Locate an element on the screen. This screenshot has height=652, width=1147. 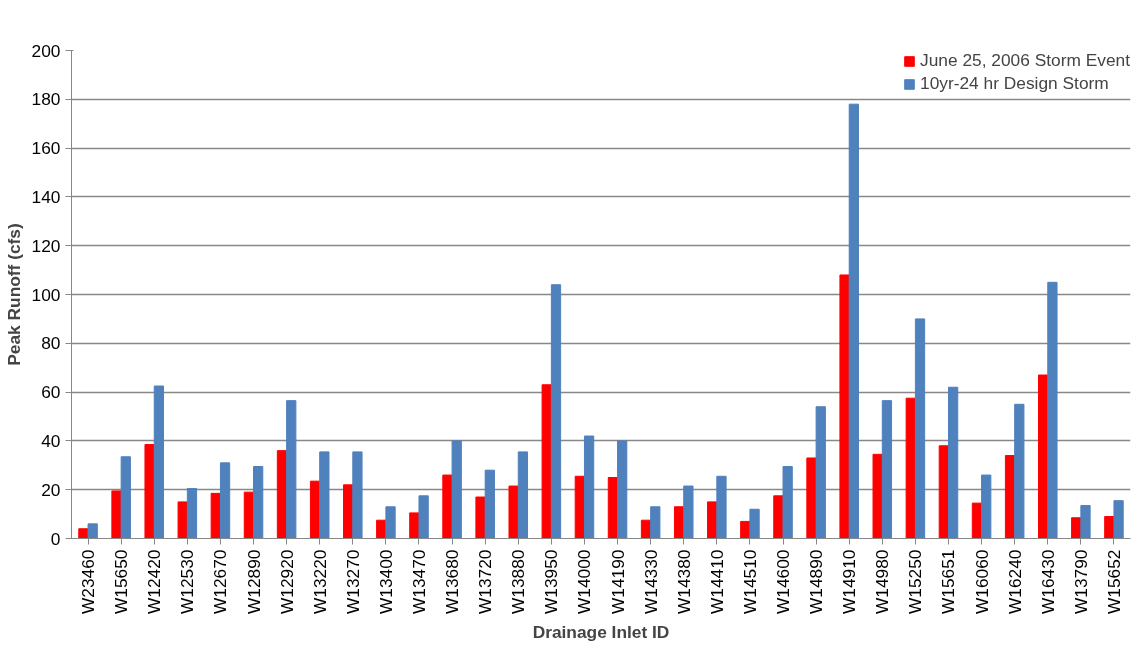
y-tick-label: 180 is located at coordinates (46, 99).